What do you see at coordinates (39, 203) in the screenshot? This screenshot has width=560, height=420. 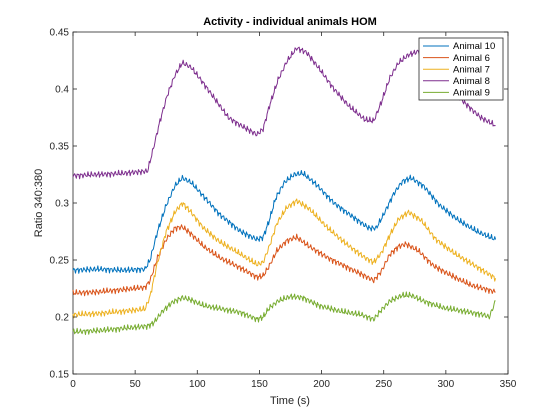 I see `y-axis-label: Ratio 340:380` at bounding box center [39, 203].